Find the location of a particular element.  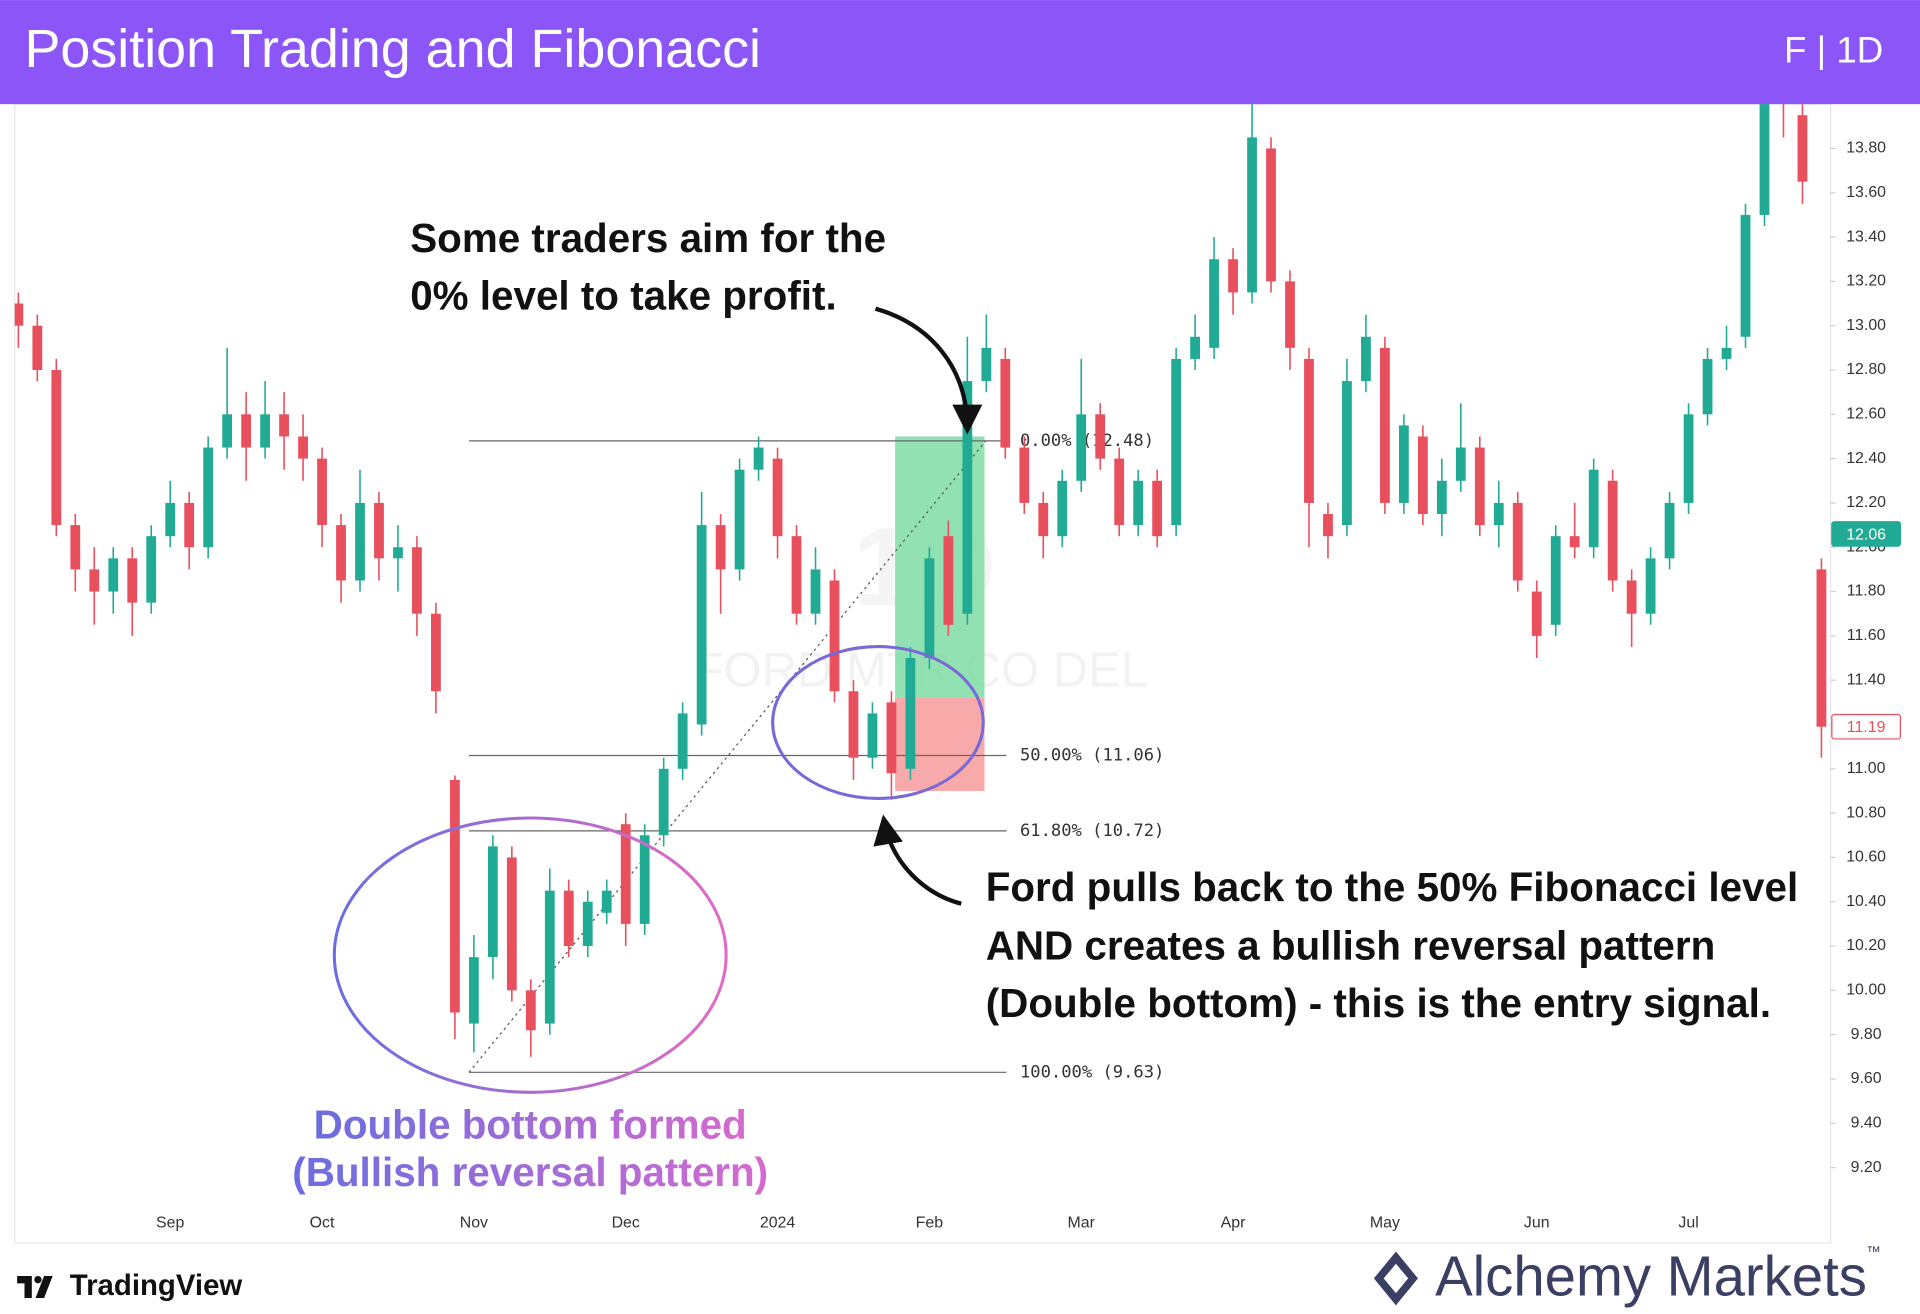

y-tick-label: 11.60 is located at coordinates (1866, 635).